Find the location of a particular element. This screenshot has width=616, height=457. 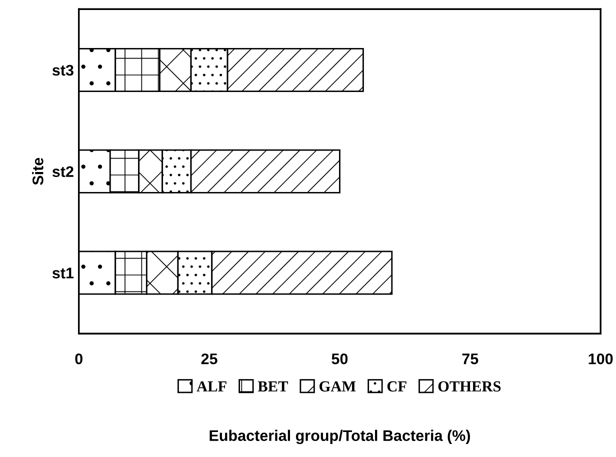

x-tick-label: 0 is located at coordinates (78, 358).